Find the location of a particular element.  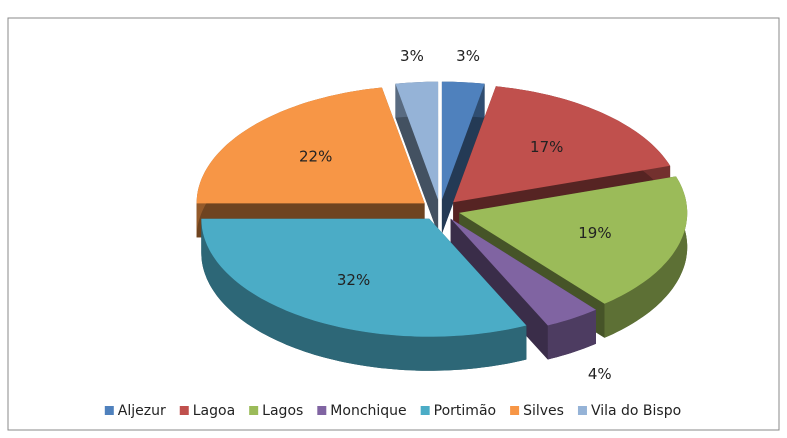

data-label: 22% is located at coordinates (315, 156).